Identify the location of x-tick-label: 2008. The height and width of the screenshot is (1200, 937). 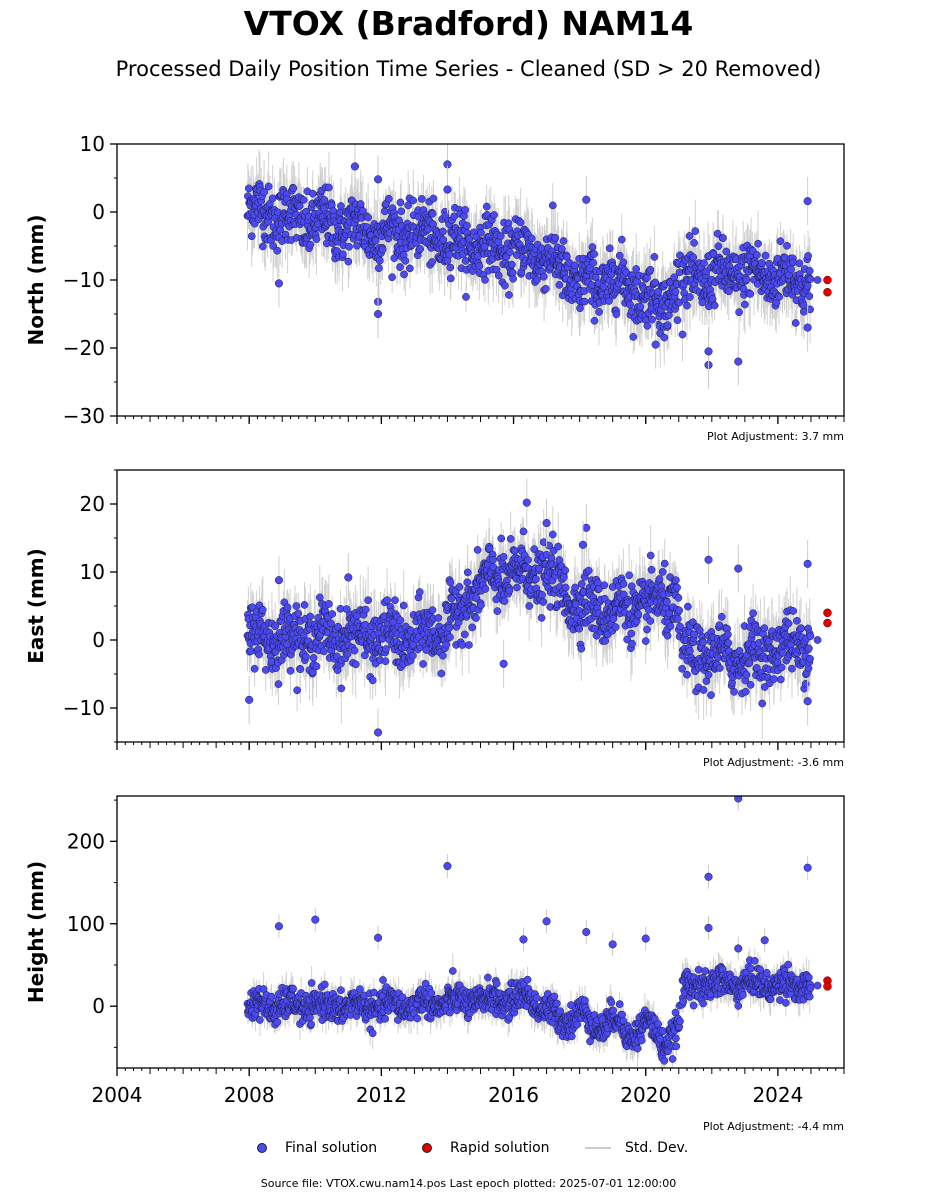
(249, 1095).